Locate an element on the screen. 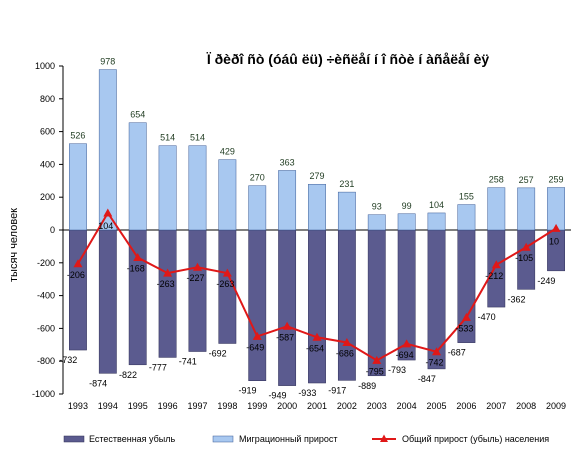  label-total-growth: -686 is located at coordinates (345, 354).